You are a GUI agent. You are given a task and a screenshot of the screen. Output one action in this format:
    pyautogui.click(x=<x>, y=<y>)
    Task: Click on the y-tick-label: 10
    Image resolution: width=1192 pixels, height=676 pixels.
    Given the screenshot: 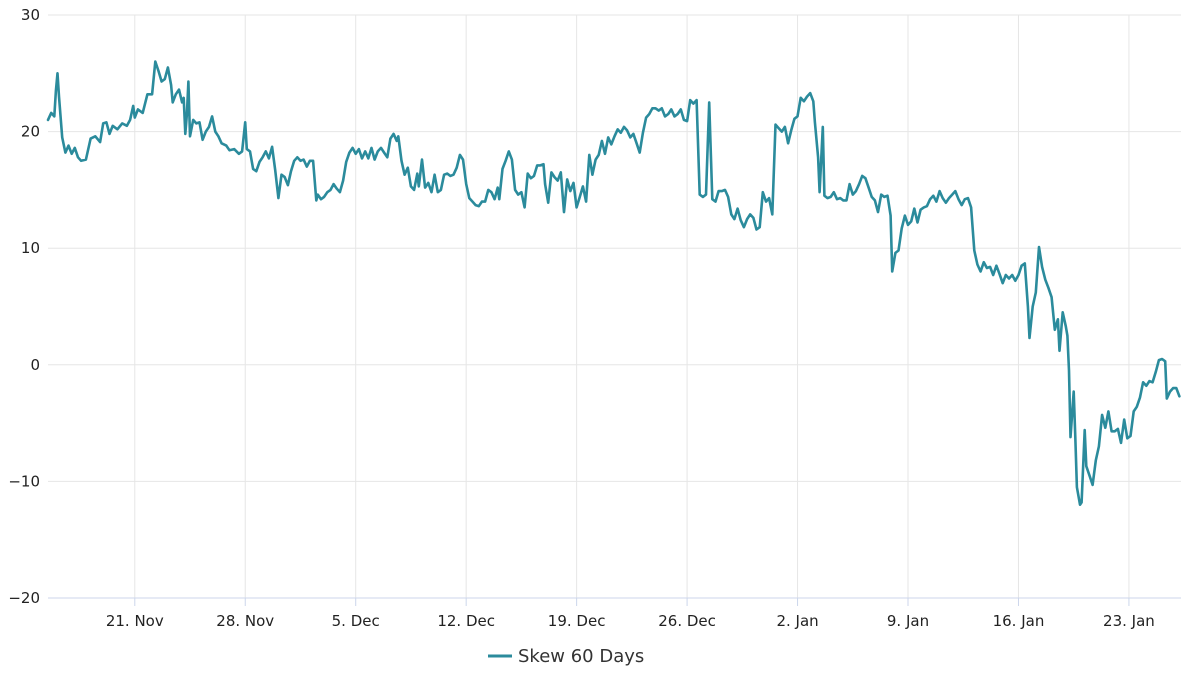 What is the action you would take?
    pyautogui.click(x=30, y=248)
    